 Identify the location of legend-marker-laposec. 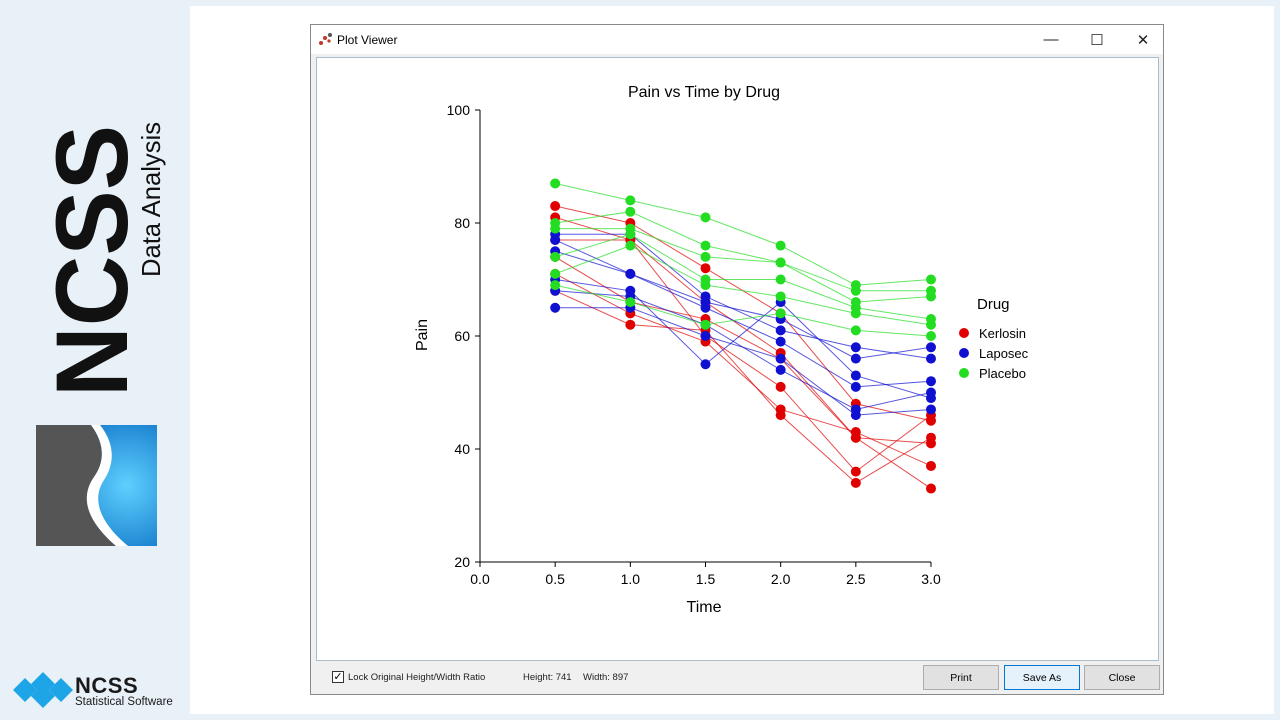
(964, 353).